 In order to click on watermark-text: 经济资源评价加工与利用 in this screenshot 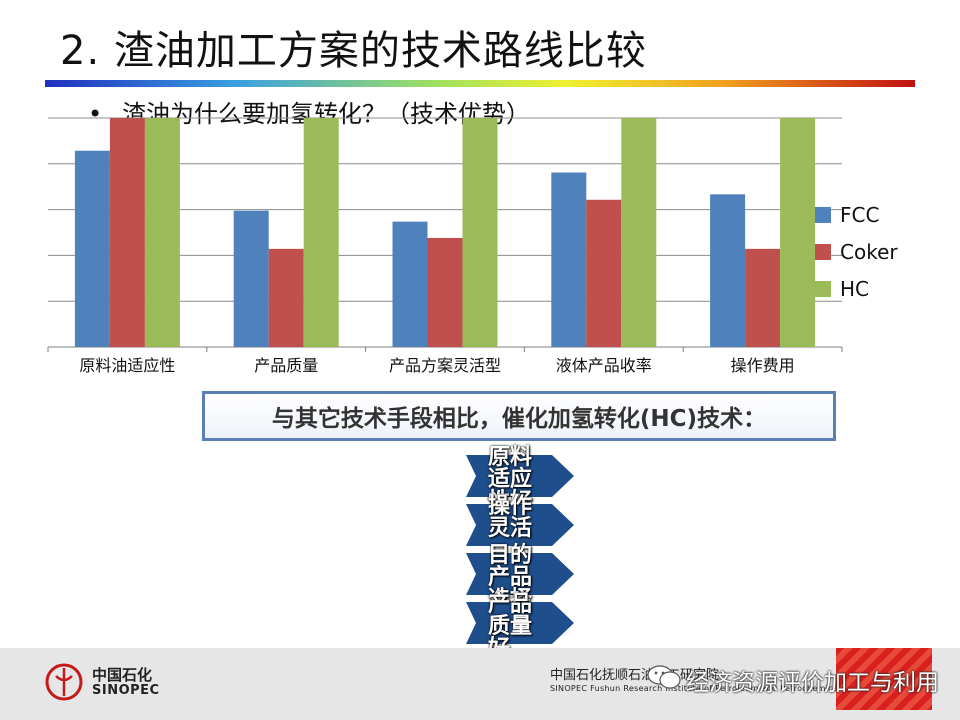, I will do `click(812, 683)`.